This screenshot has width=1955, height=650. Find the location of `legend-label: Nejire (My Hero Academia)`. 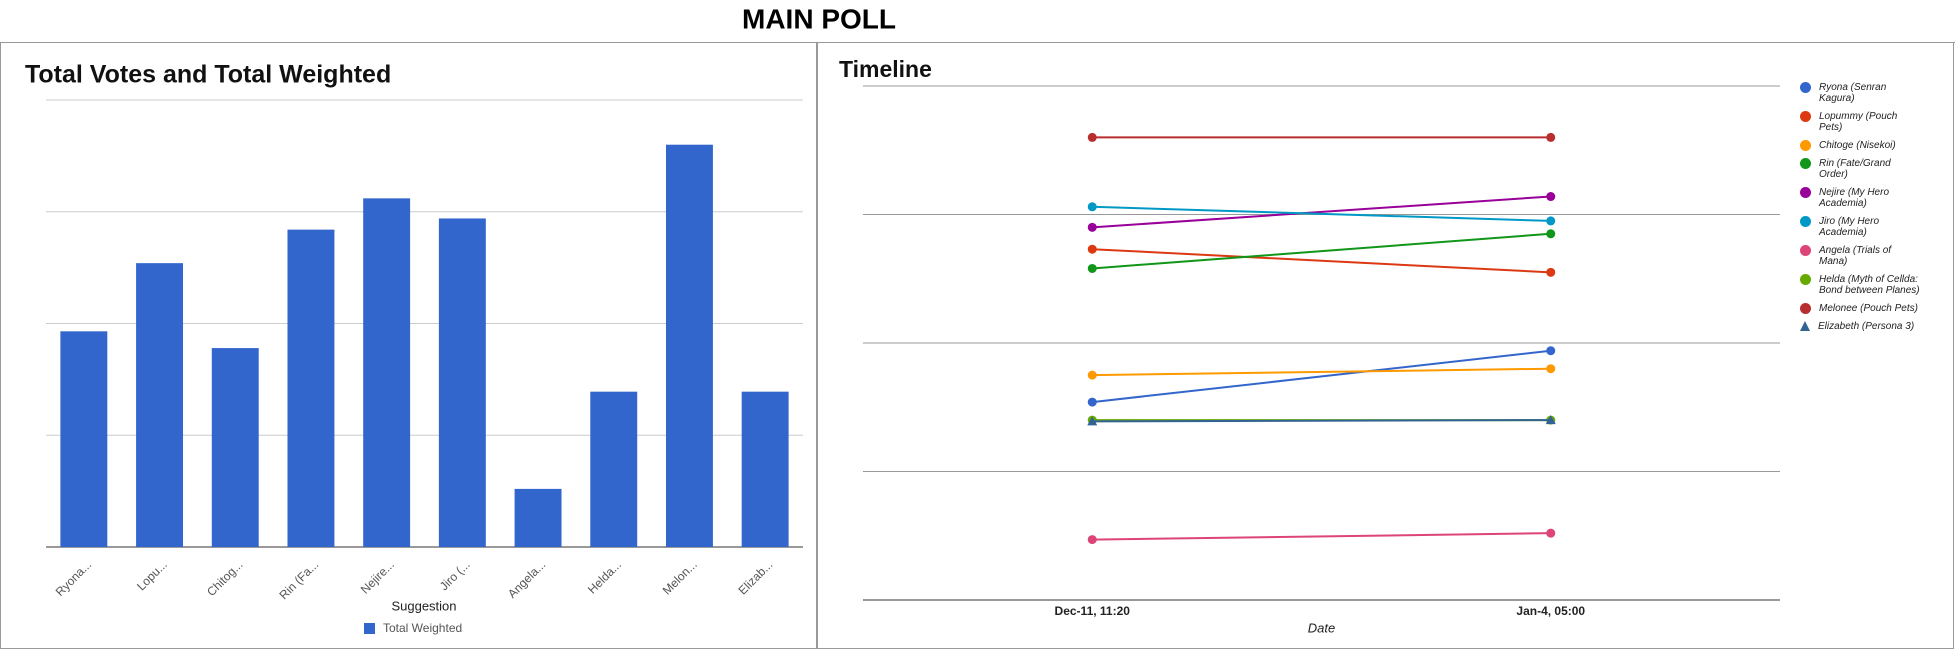

legend-label: Nejire (My Hero Academia) is located at coordinates (1854, 198).